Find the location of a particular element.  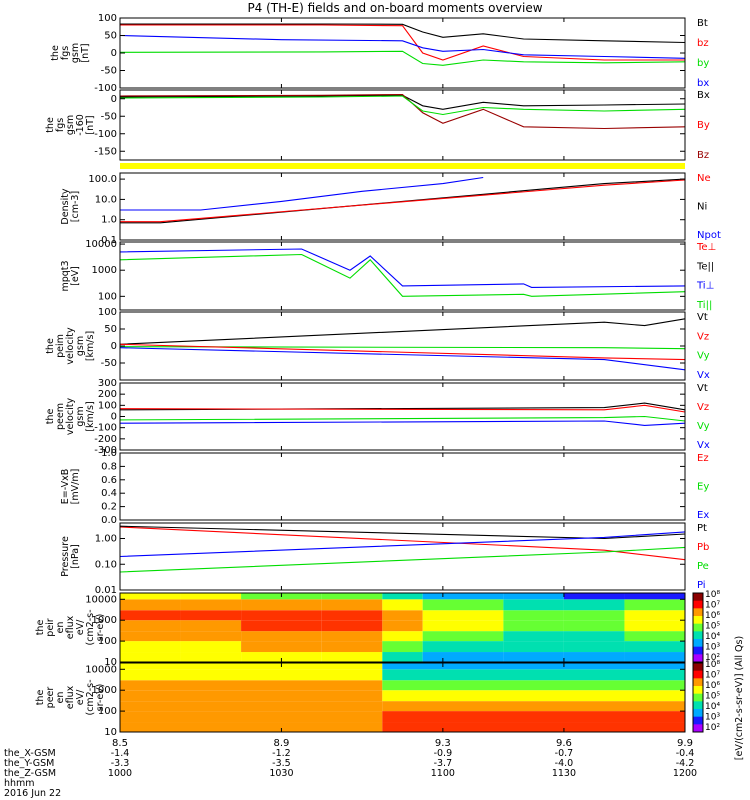

y-tick-label: -300 is located at coordinates (105, 450).